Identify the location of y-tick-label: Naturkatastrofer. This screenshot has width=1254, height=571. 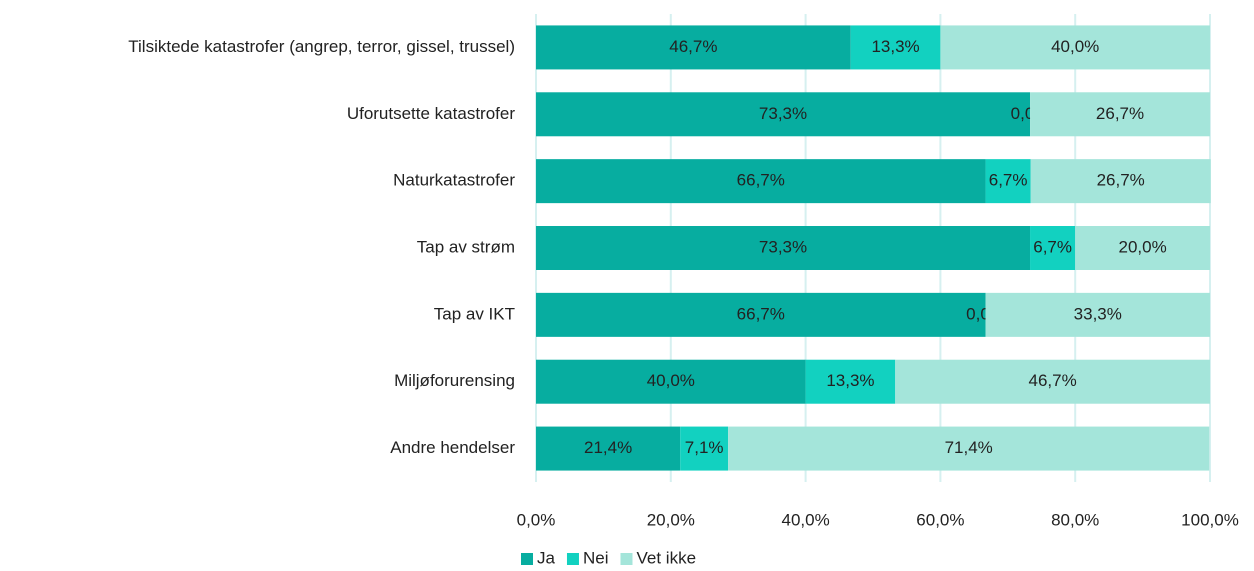
(454, 180).